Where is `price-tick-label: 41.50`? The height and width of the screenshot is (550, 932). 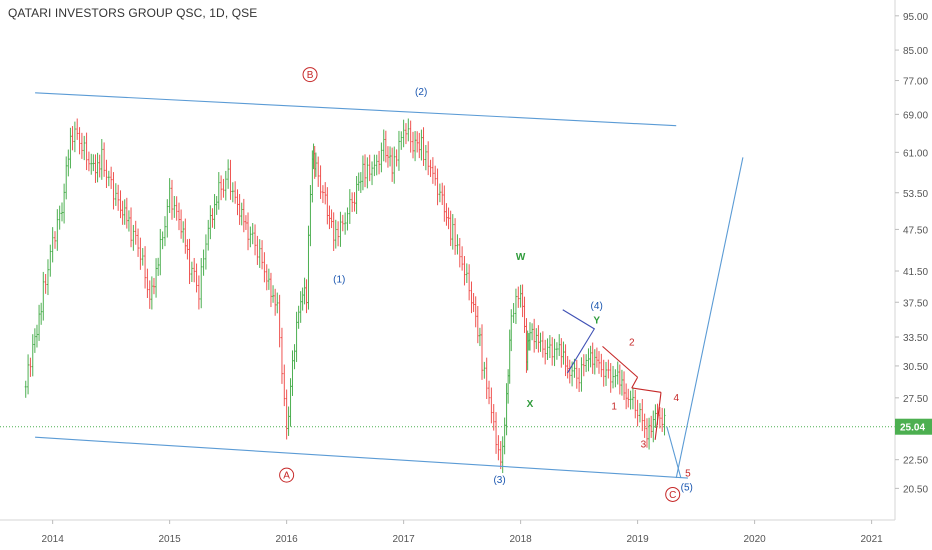
price-tick-label: 41.50 is located at coordinates (915, 272).